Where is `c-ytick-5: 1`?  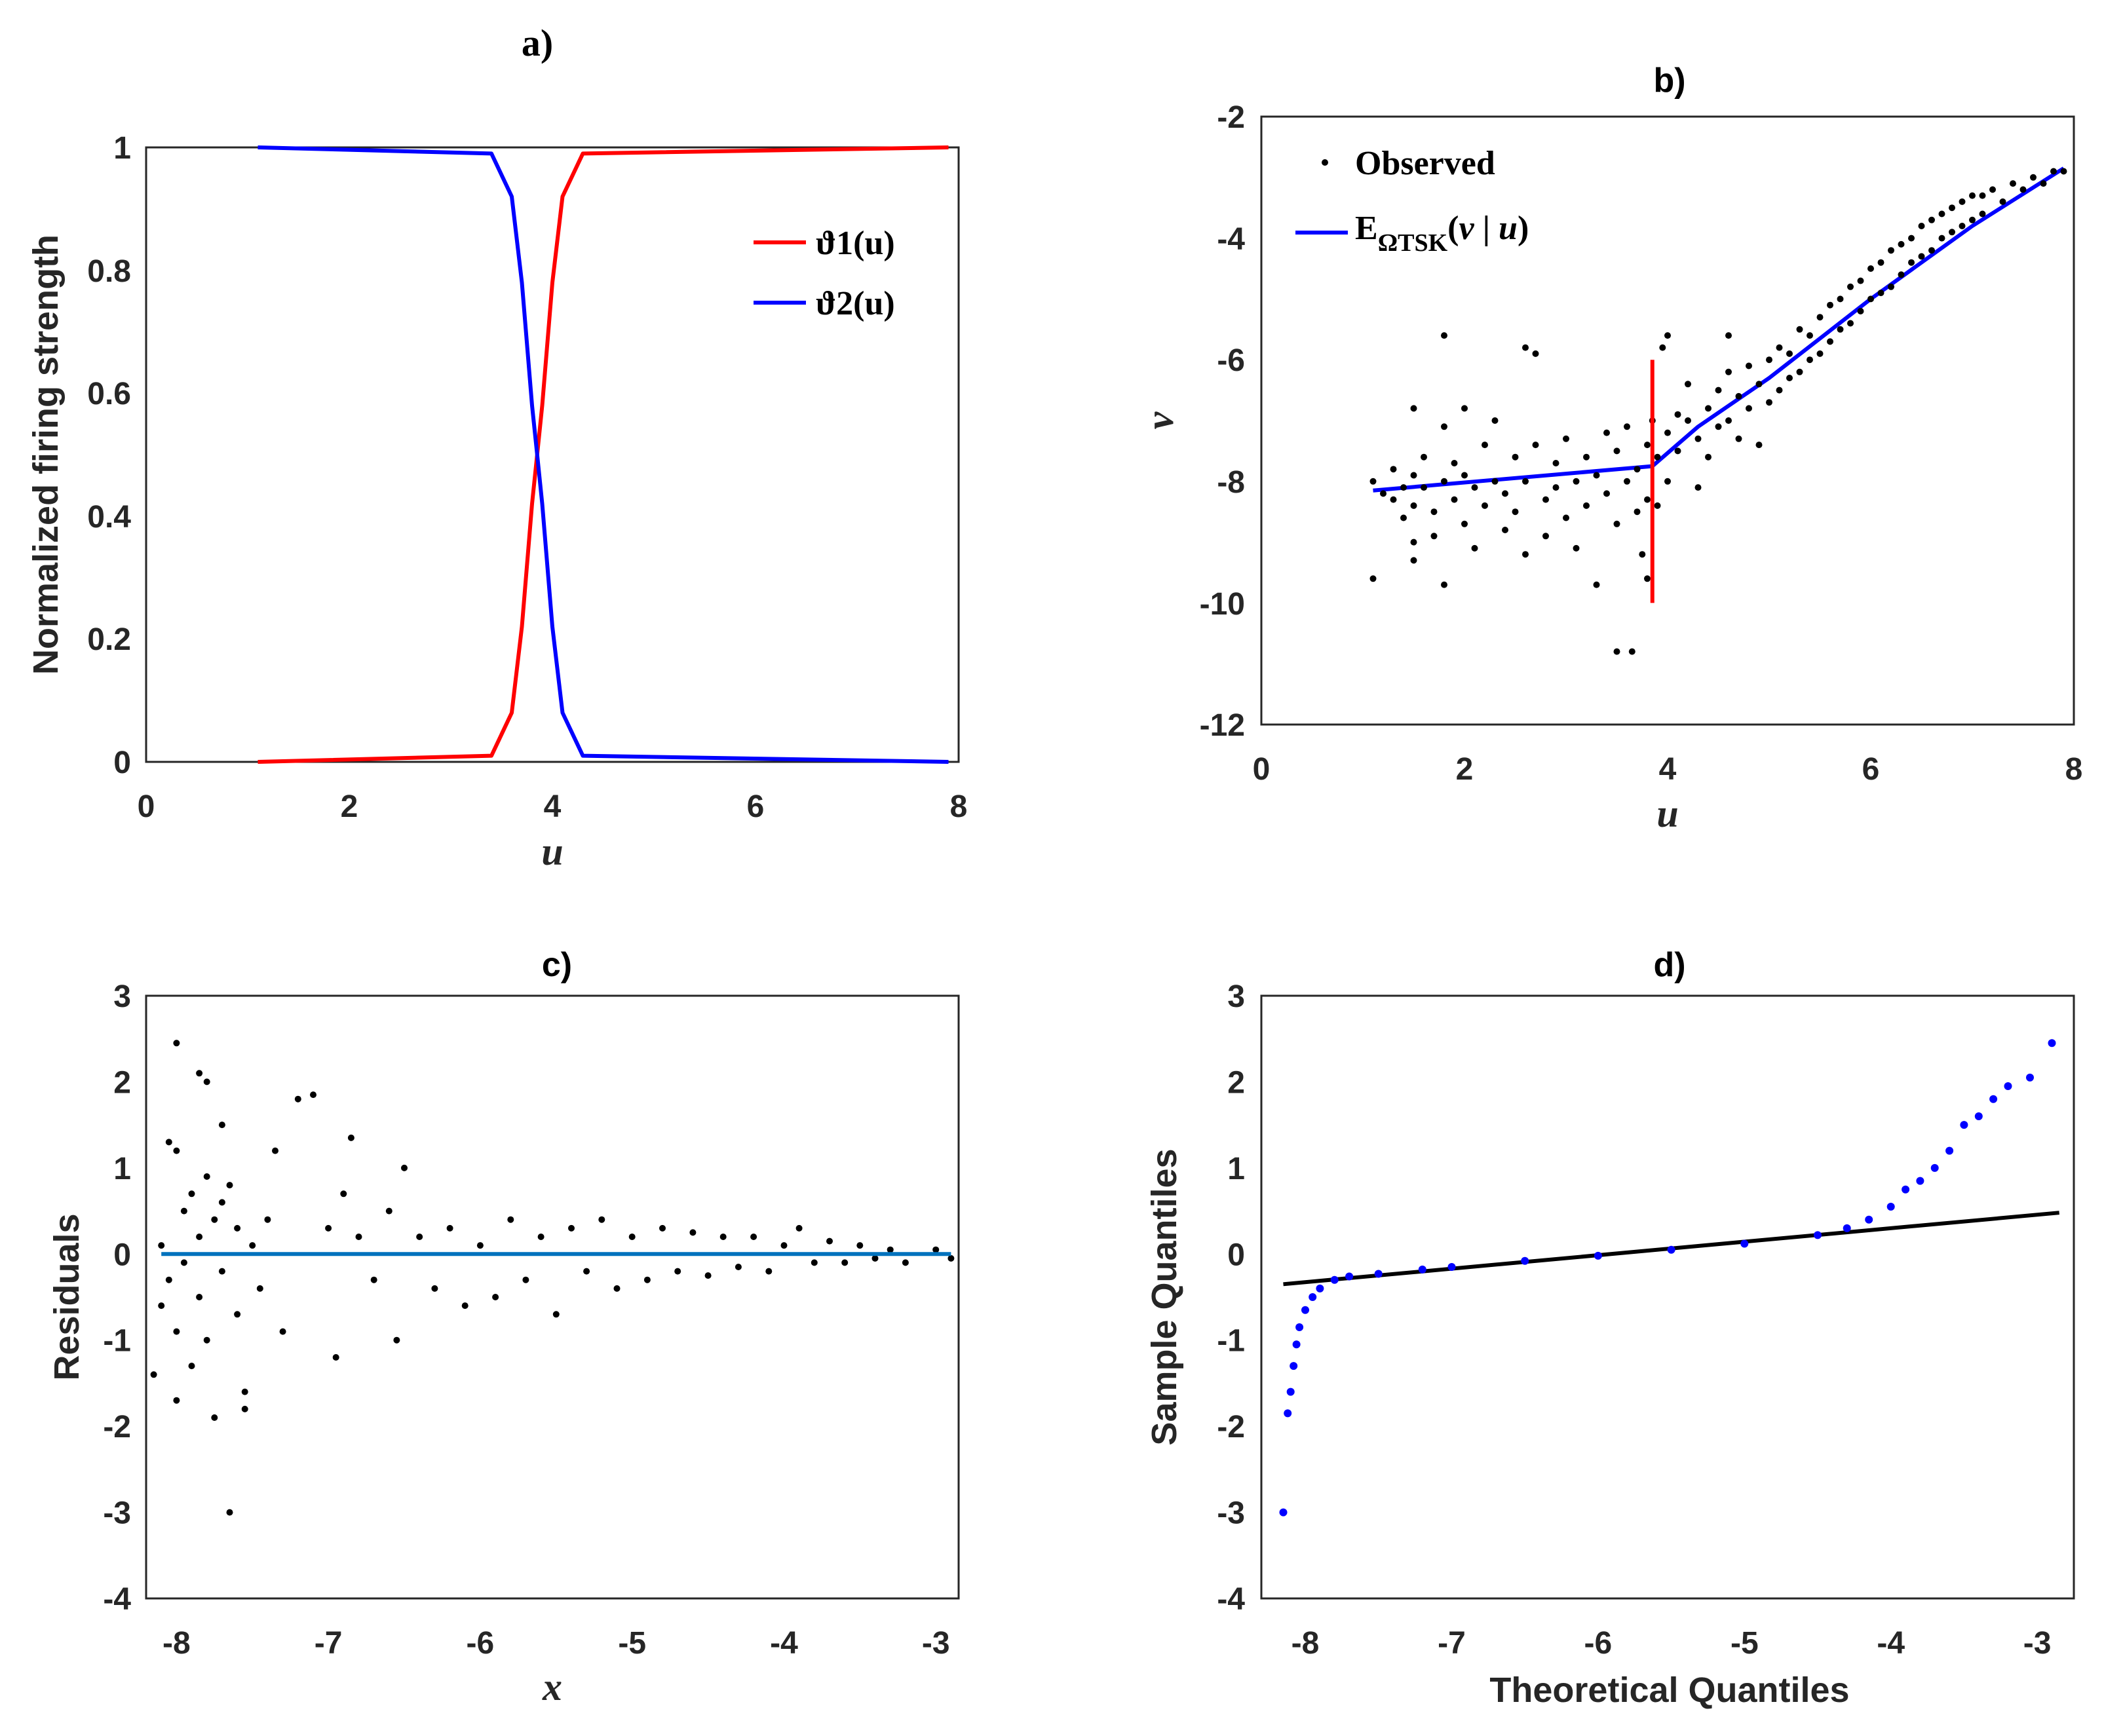 c-ytick-5: 1 is located at coordinates (122, 1169).